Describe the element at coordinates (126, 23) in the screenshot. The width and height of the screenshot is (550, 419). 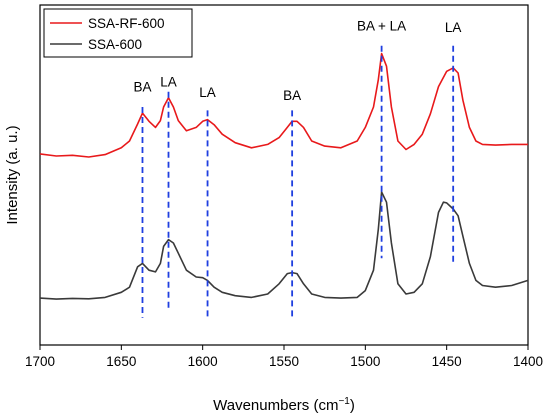
I see `legend-label-ssa-rf-600: SSA-RF-600` at that location.